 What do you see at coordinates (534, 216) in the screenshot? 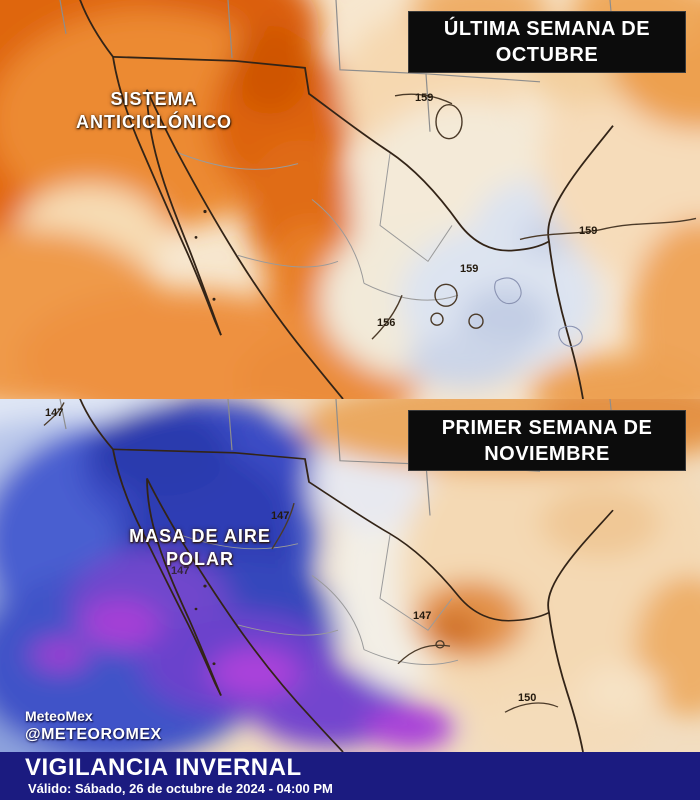
I see `october-contours` at bounding box center [534, 216].